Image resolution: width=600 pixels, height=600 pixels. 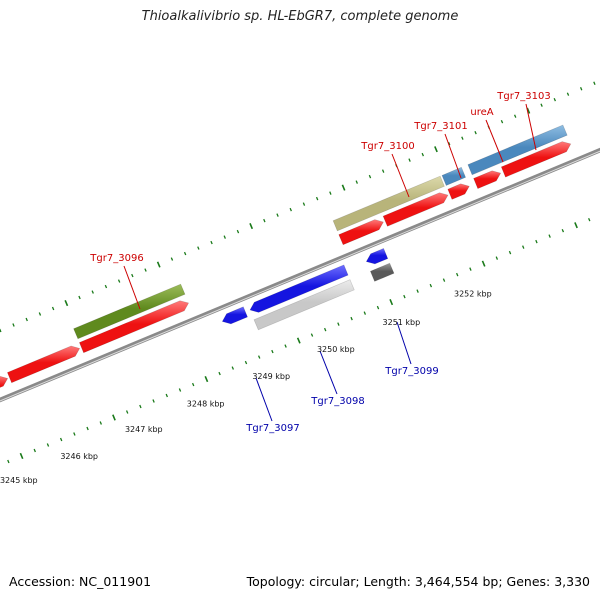 I want to click on scale-label: 3247 kbp, so click(x=144, y=429).